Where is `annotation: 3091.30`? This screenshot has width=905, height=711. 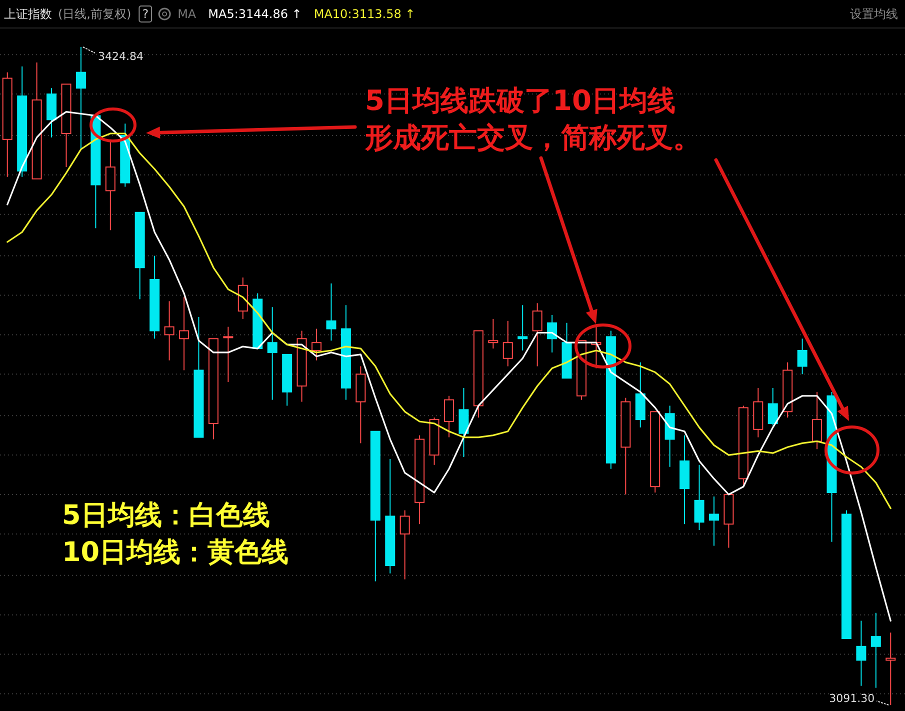
annotation: 3091.30 is located at coordinates (852, 698).